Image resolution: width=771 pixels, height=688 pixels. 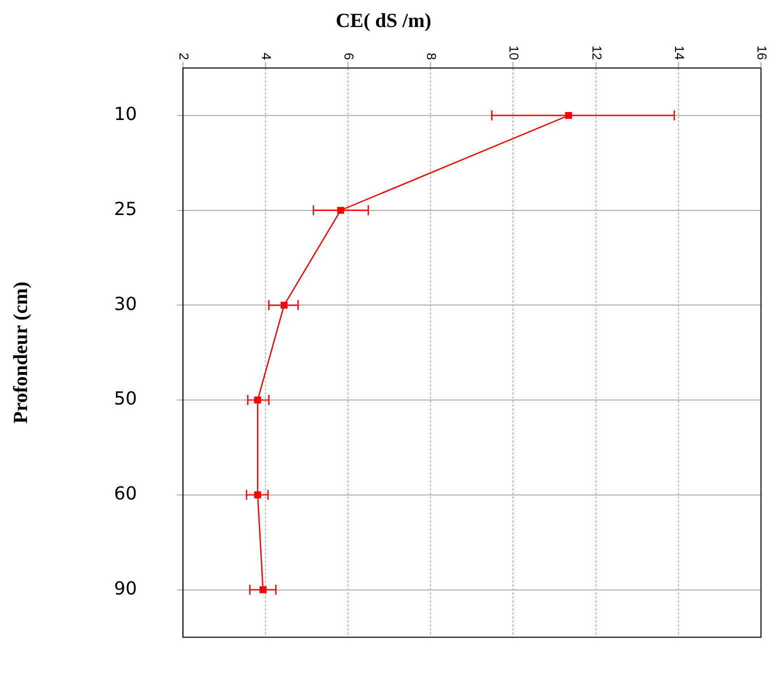 I want to click on chart-title: CE( dS /m), so click(x=384, y=21).